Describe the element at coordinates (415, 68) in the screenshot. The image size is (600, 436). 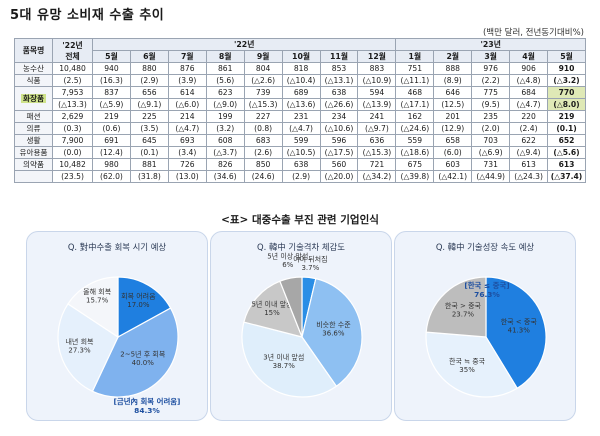
I see `value-cell: 751` at that location.